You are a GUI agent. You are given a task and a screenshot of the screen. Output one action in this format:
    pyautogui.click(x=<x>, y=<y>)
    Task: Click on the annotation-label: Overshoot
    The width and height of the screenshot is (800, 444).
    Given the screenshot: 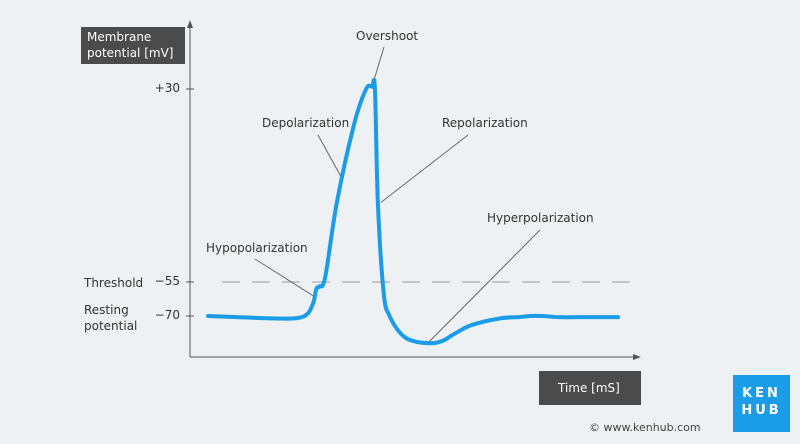 What is the action you would take?
    pyautogui.click(x=387, y=36)
    